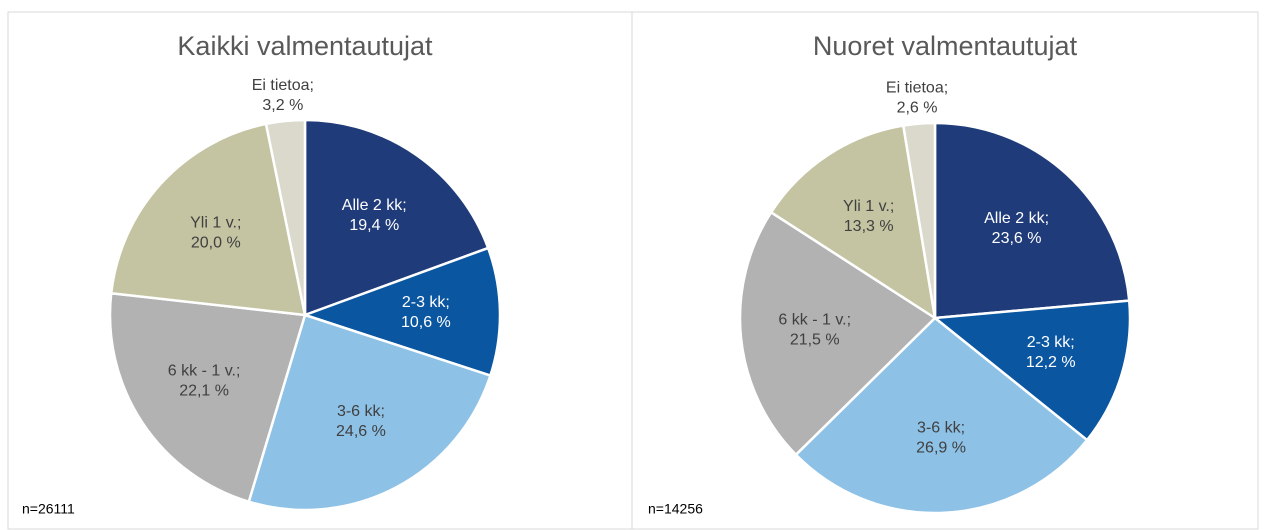  Describe the element at coordinates (941, 448) in the screenshot. I see `slice-value: 26,9 %` at that location.